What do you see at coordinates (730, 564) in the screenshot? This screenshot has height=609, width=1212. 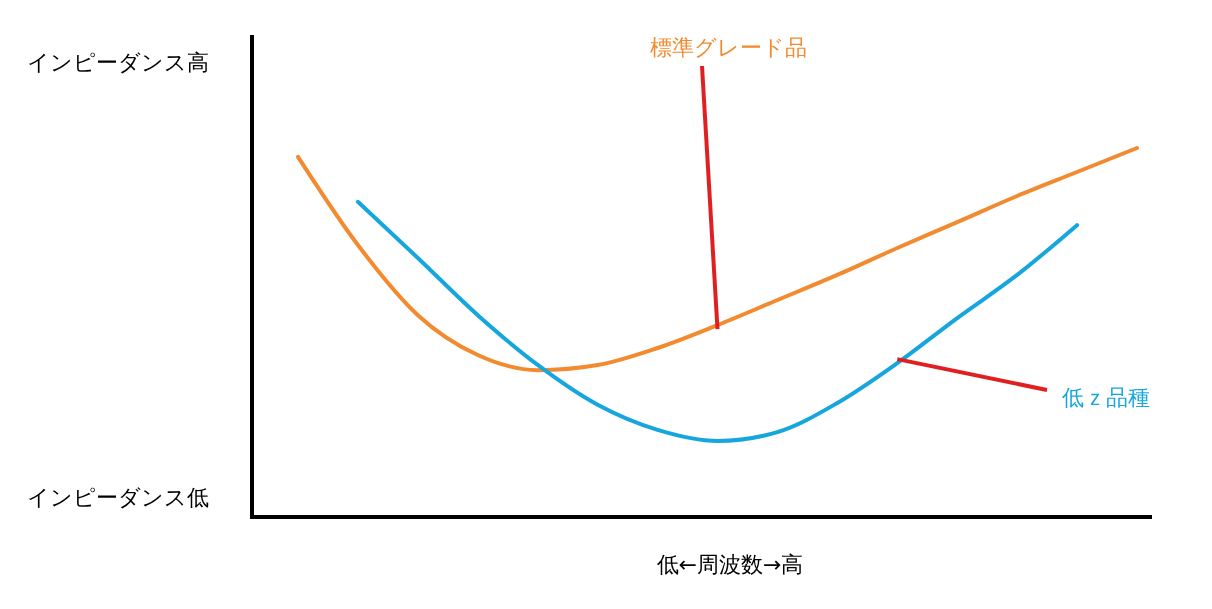 I see `x-axis-title: 低←周波数→高` at bounding box center [730, 564].